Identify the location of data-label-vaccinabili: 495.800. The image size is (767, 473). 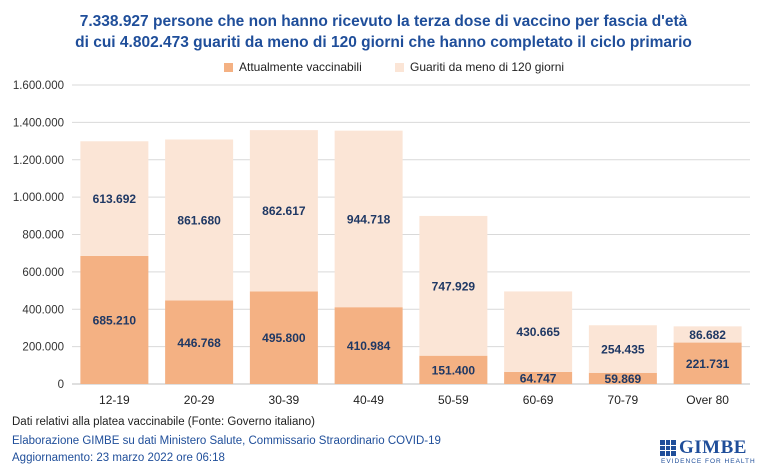
(284, 338).